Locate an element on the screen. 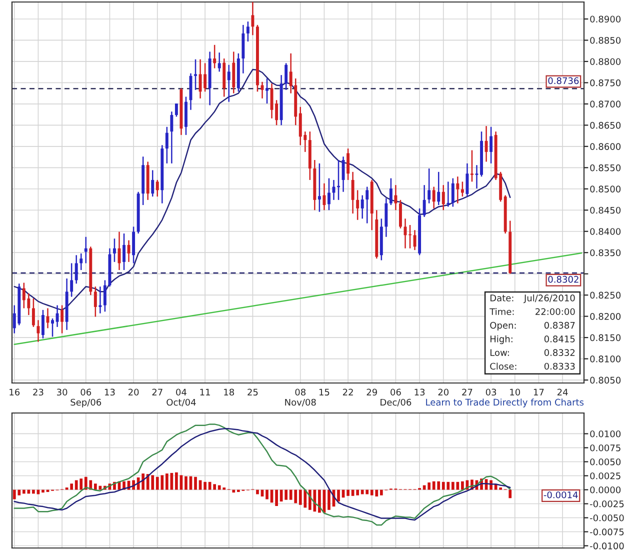 Image resolution: width=625 pixels, height=558 pixels. y-tick-label: 0.8900 is located at coordinates (605, 19).